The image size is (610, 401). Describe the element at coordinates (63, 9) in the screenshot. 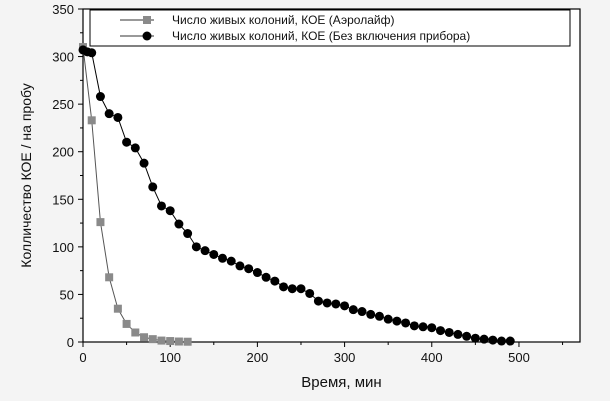

I see `y-tick-label: 350` at that location.